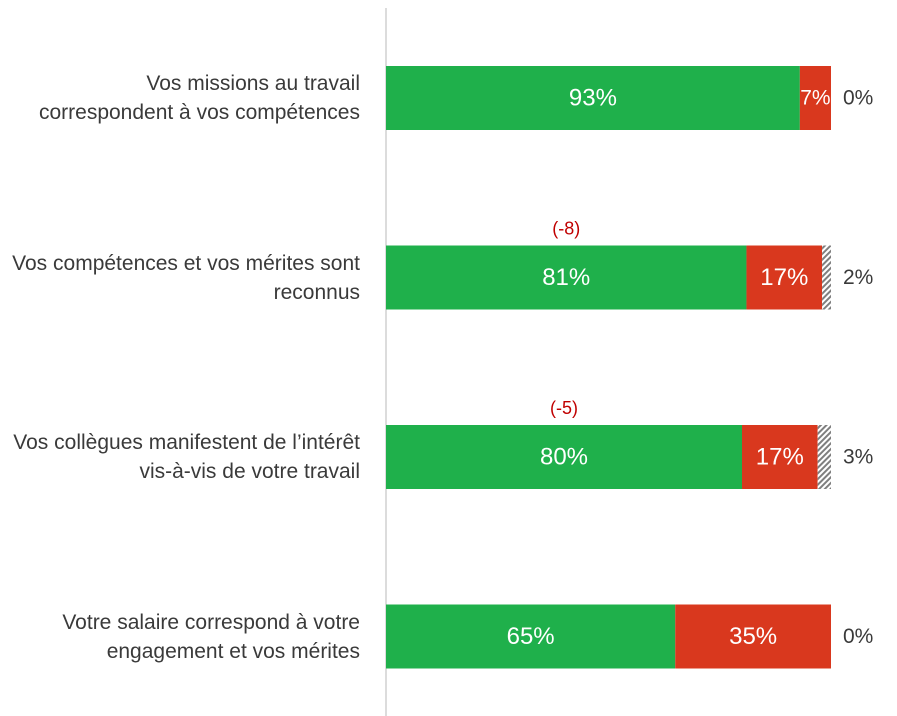 Image resolution: width=897 pixels, height=716 pixels. What do you see at coordinates (566, 228) in the screenshot?
I see `annotation: (-8)` at bounding box center [566, 228].